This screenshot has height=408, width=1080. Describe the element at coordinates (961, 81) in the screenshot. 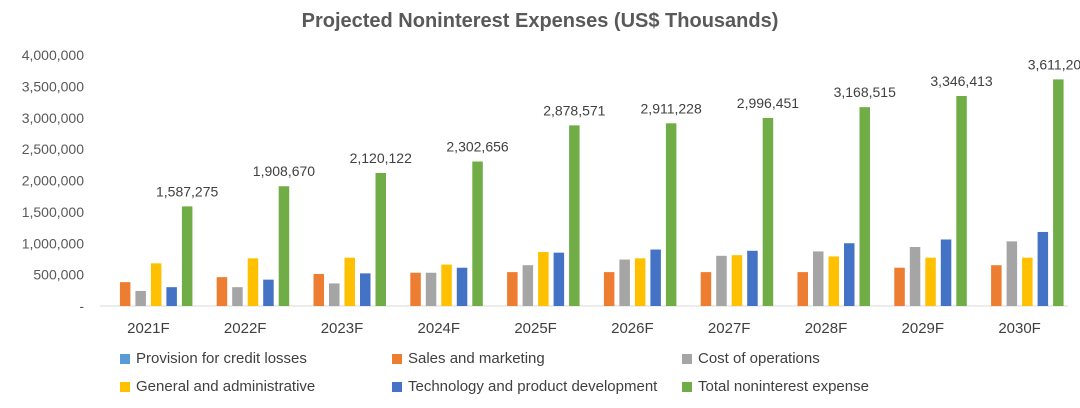

I see `data-label: 3,346,413` at that location.